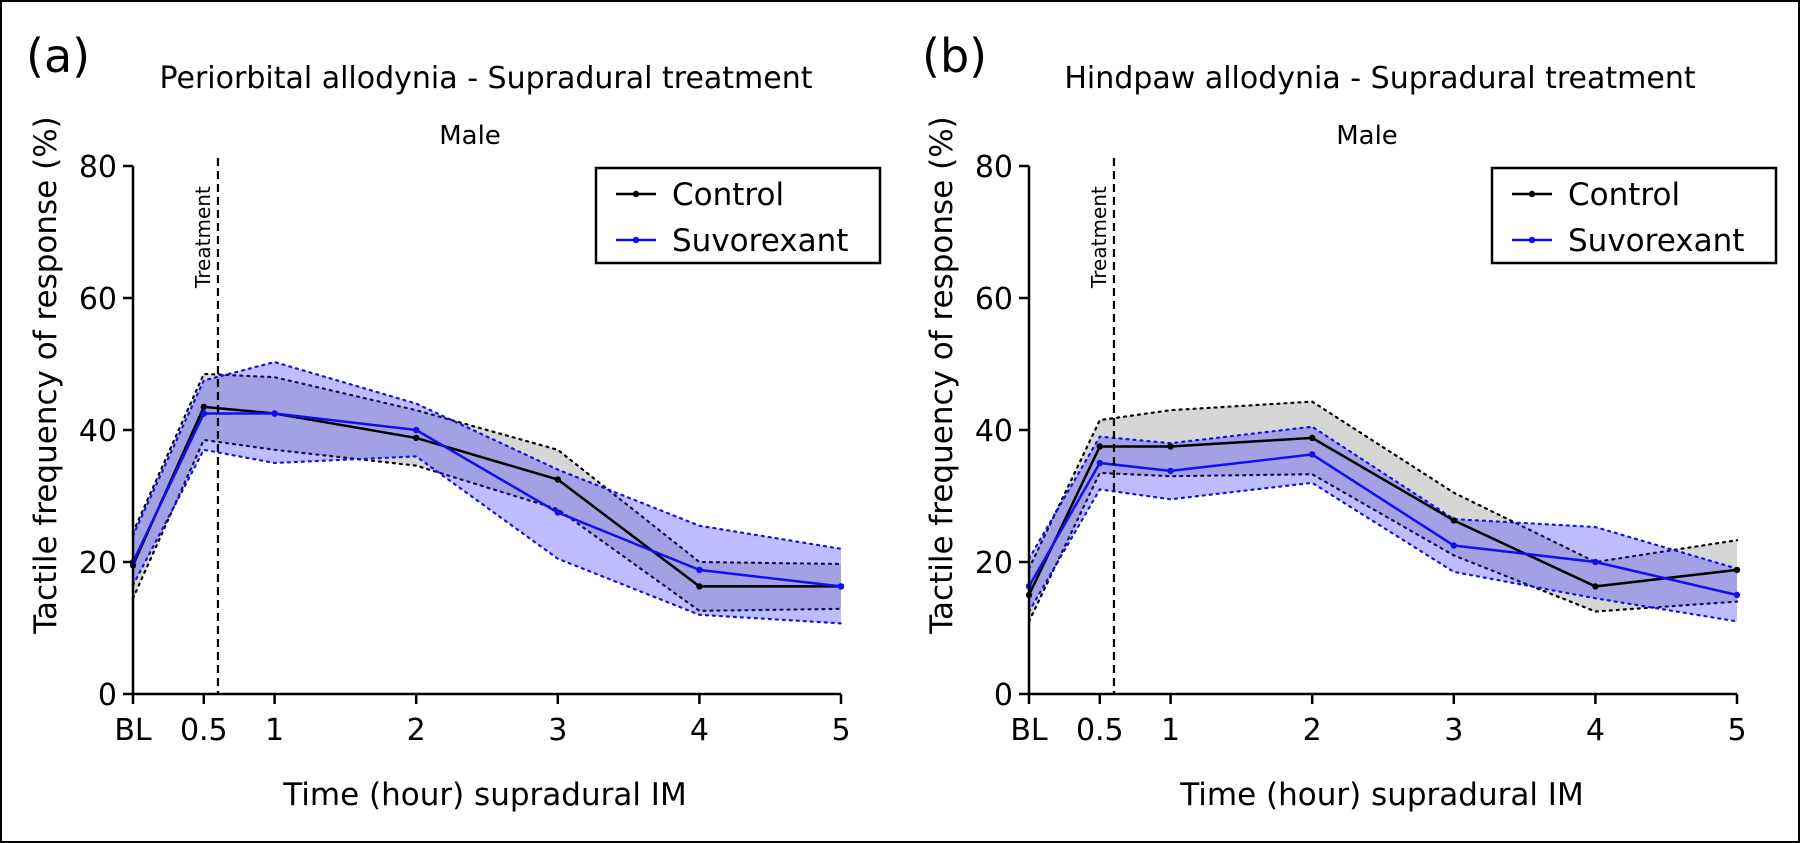 This screenshot has height=843, width=1800. Describe the element at coordinates (1029, 730) in the screenshot. I see `panel-b-x-tick-label: BL` at that location.